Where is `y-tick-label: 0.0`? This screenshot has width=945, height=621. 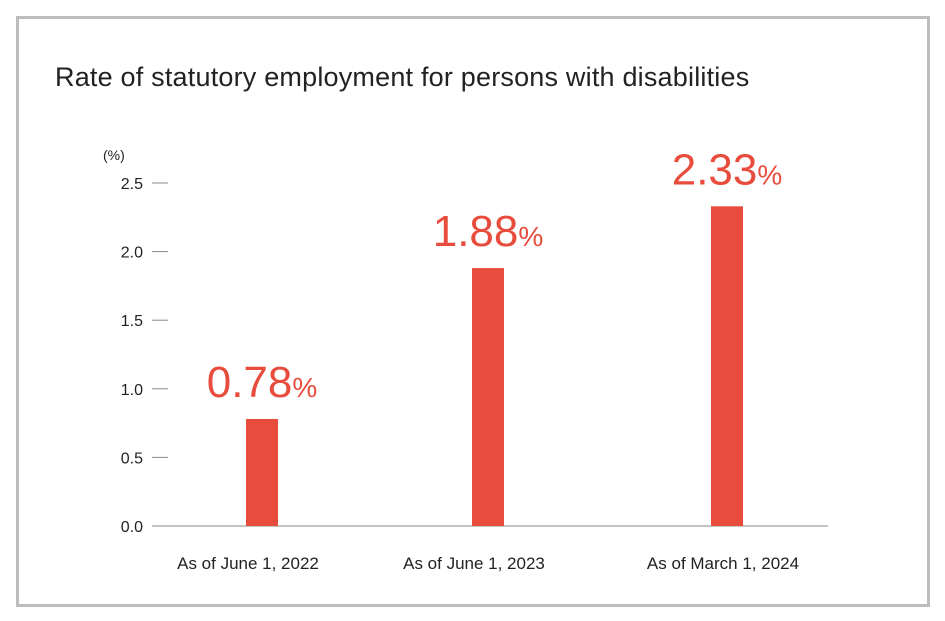
y-tick-label: 0.0 is located at coordinates (132, 527).